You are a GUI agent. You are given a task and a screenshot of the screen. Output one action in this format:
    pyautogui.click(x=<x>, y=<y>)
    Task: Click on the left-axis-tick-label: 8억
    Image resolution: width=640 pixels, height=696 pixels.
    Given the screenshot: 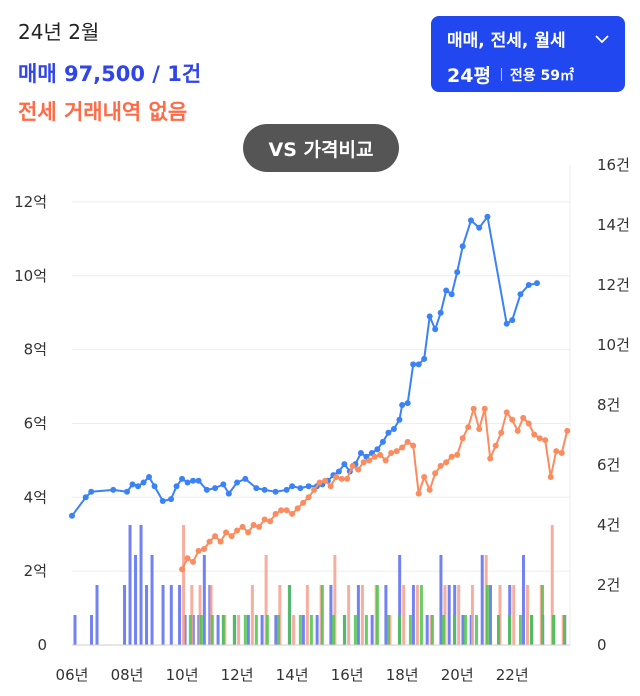 What is the action you would take?
    pyautogui.click(x=35, y=350)
    